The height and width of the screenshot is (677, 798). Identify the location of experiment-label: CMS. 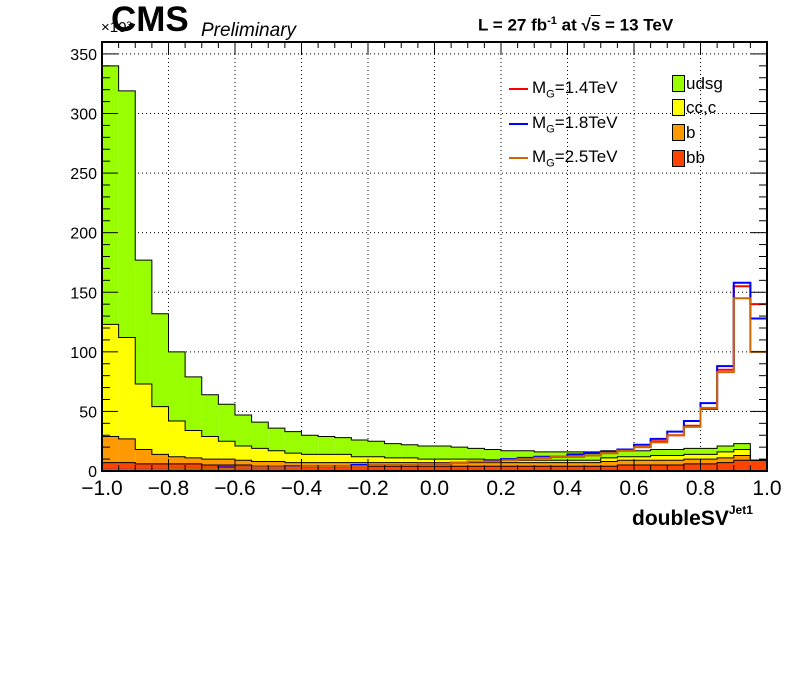
(150, 19).